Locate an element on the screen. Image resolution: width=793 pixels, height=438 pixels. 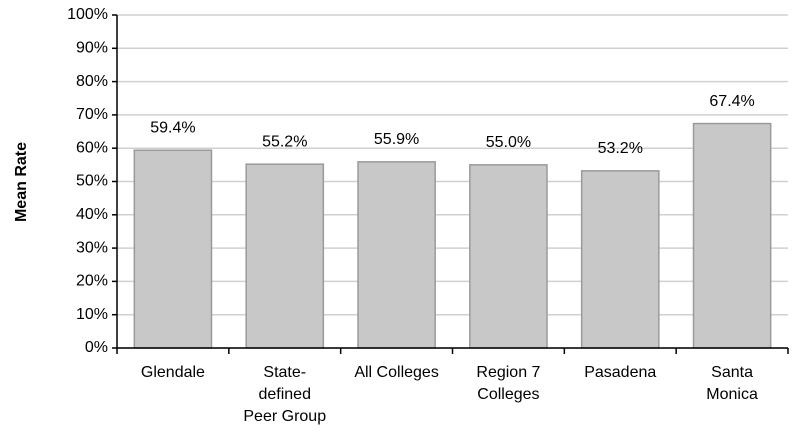
y-tick-label: 50% is located at coordinates (92, 181).